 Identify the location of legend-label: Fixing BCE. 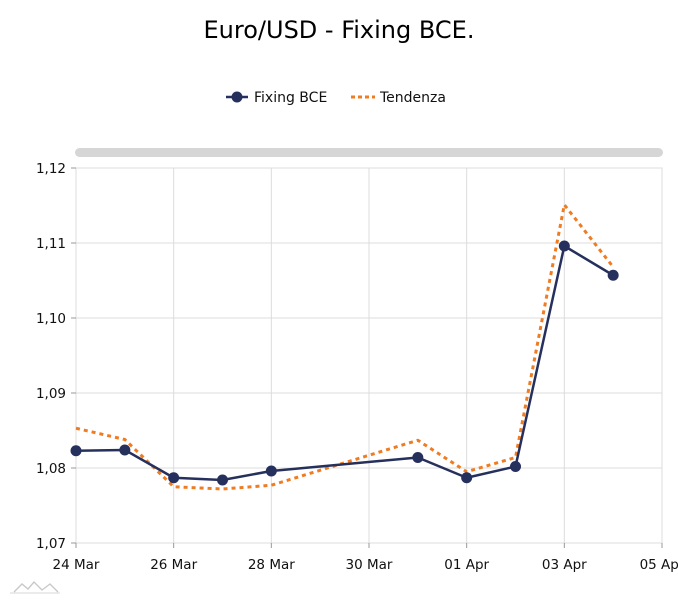
(290, 98).